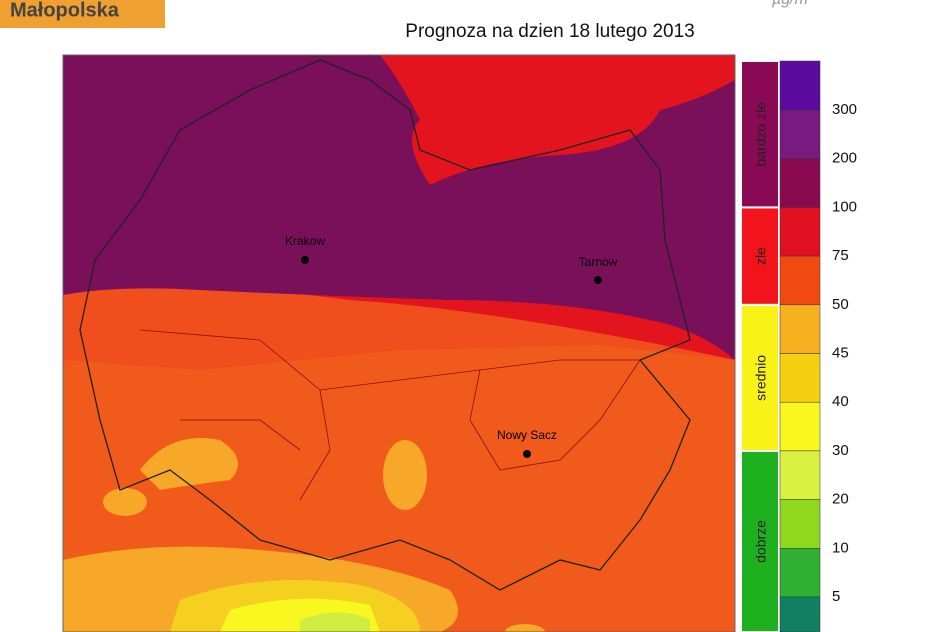 The width and height of the screenshot is (950, 632). I want to click on unit: µg/m³, so click(792, 4).